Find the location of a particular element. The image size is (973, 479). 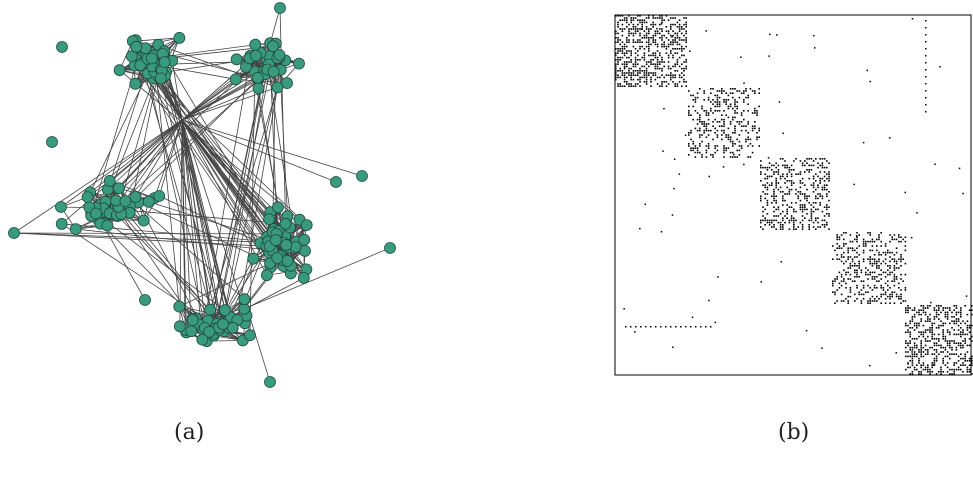

caption-b: (b) is located at coordinates (794, 432).